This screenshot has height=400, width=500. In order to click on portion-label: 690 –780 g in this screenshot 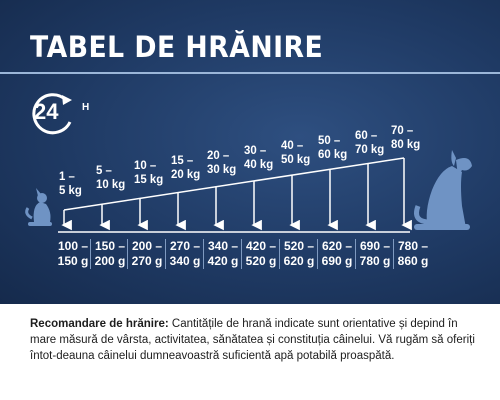, I will do `click(375, 253)`.